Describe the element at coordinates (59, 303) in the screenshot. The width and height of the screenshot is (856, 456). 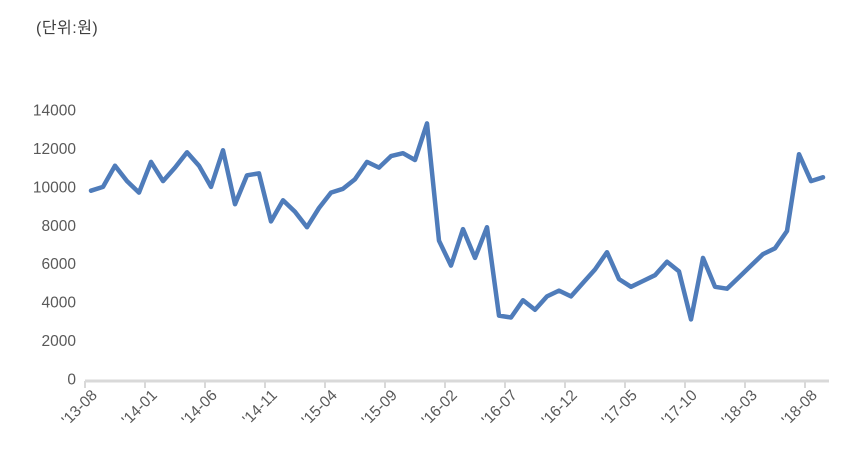
I see `y-axis-tick-label: 4000` at that location.